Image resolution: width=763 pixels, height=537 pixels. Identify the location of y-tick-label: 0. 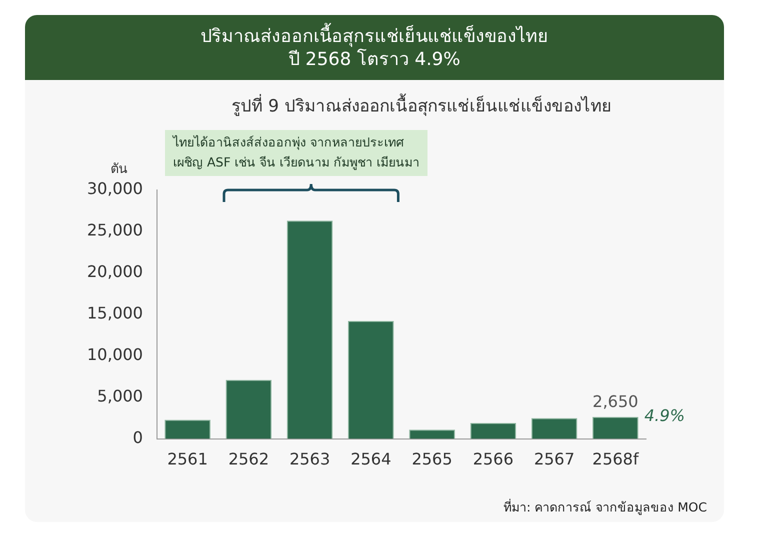
(137, 437).